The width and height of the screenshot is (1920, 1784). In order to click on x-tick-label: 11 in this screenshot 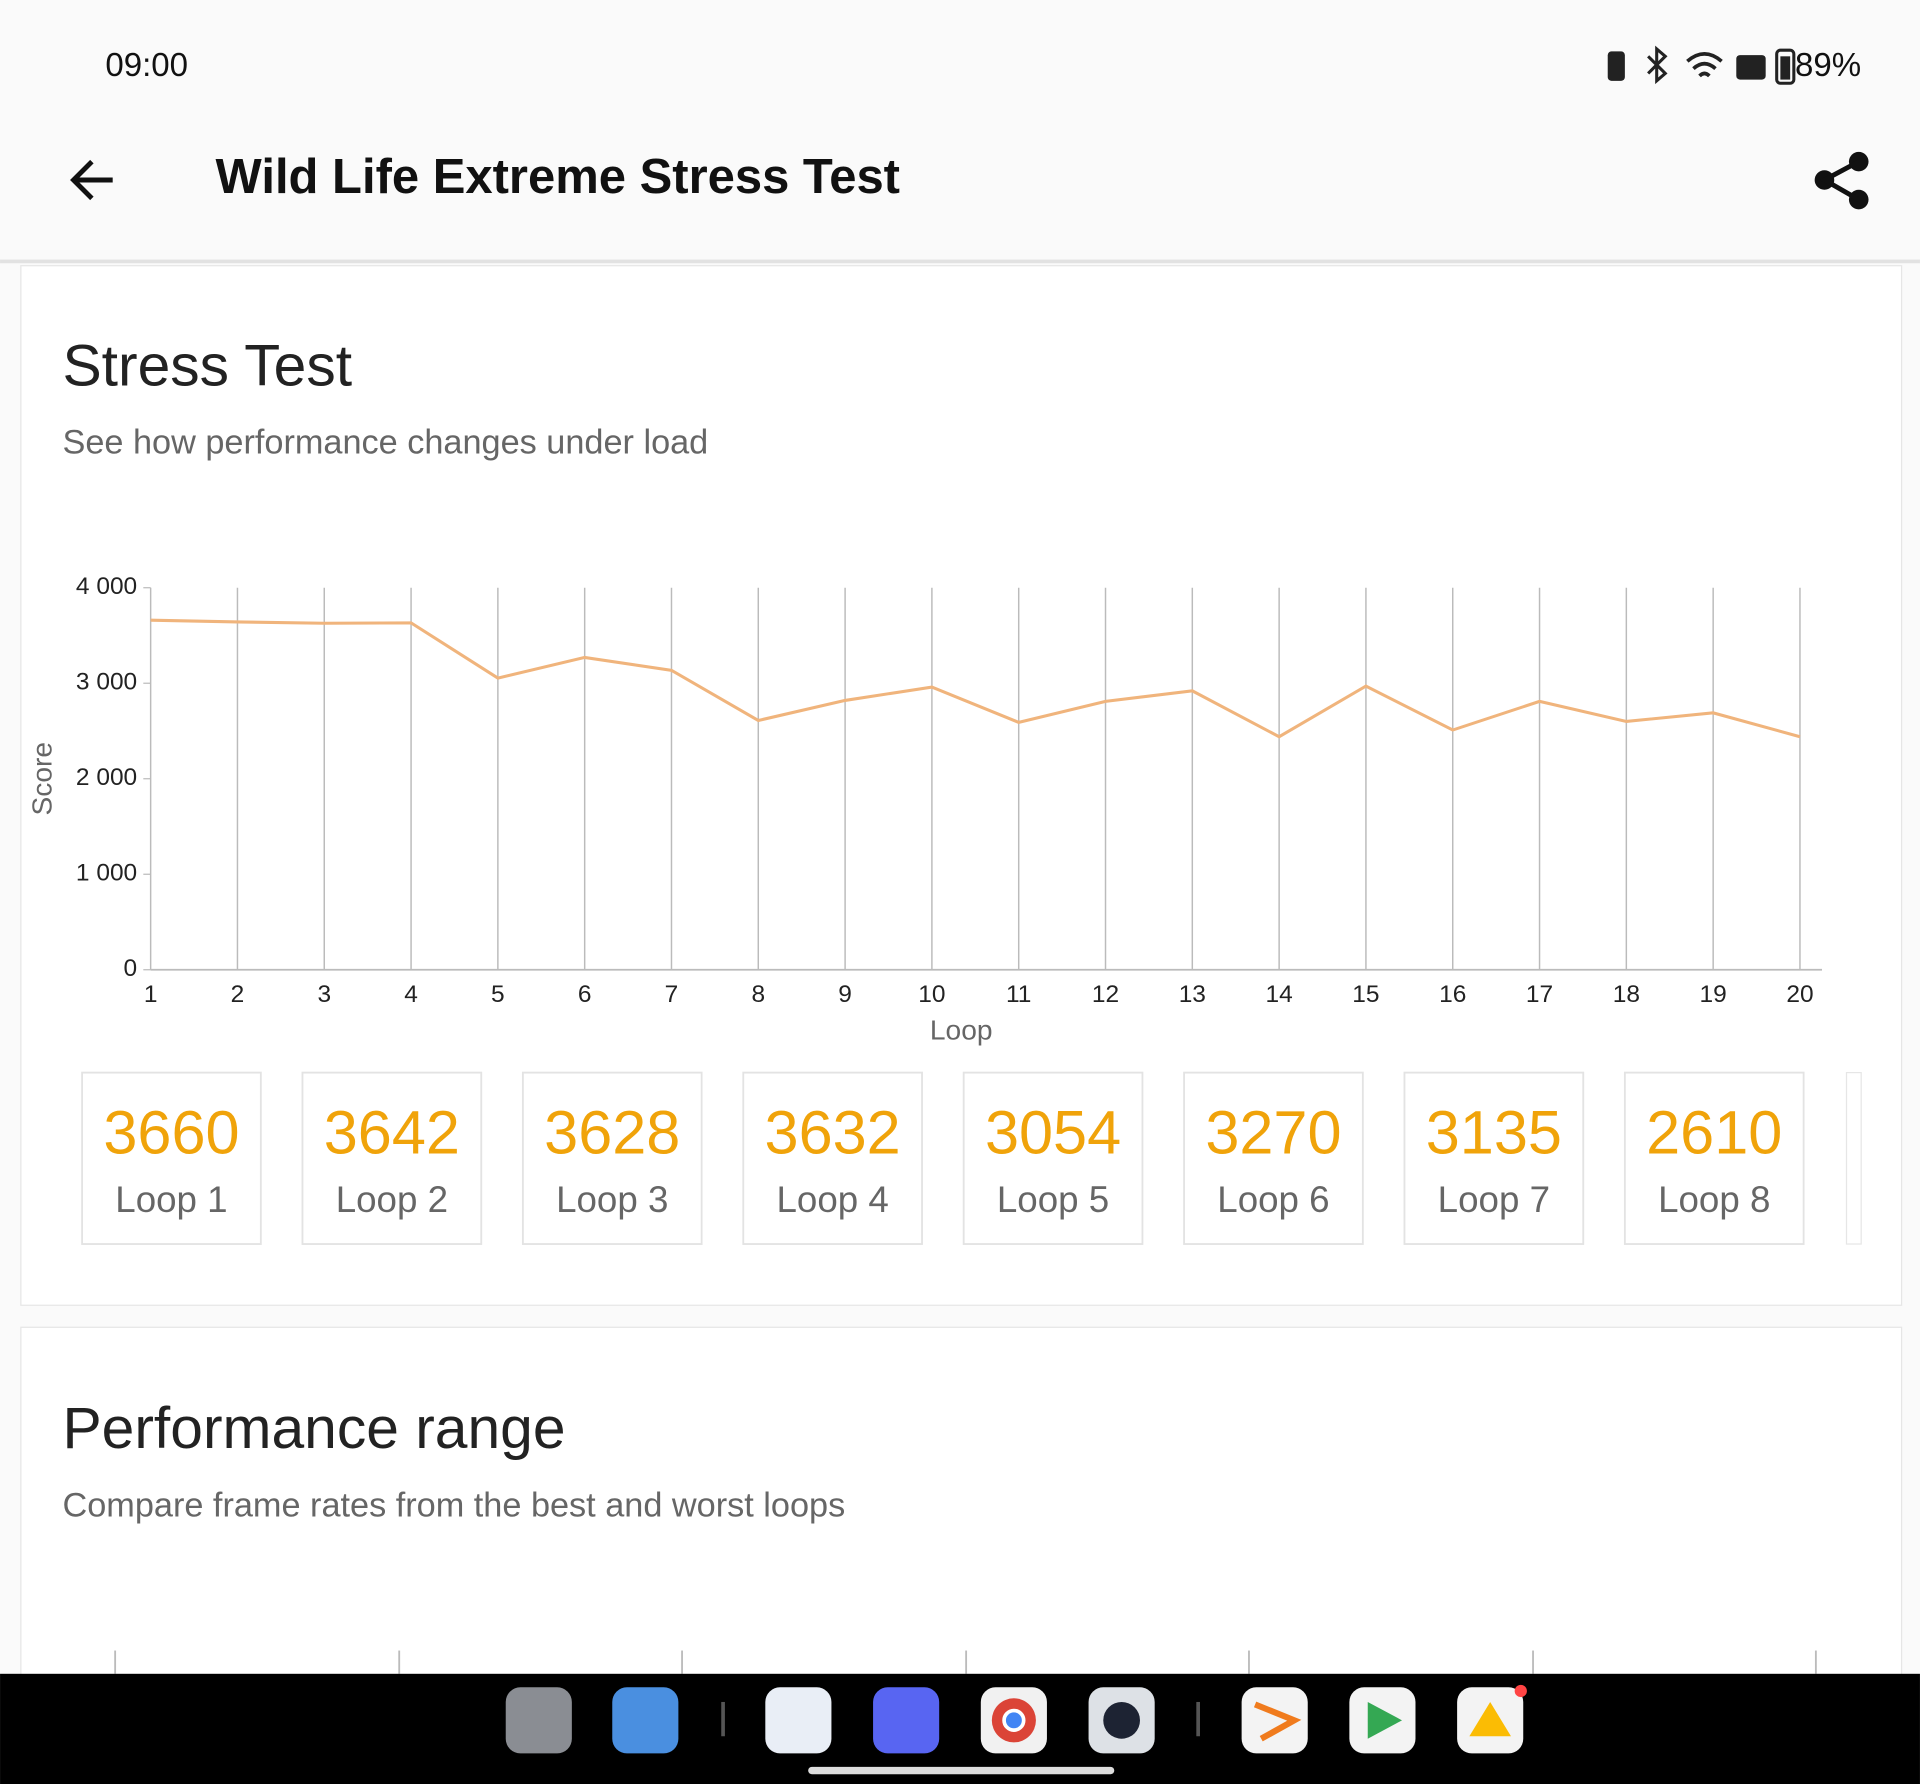, I will do `click(1018, 994)`.